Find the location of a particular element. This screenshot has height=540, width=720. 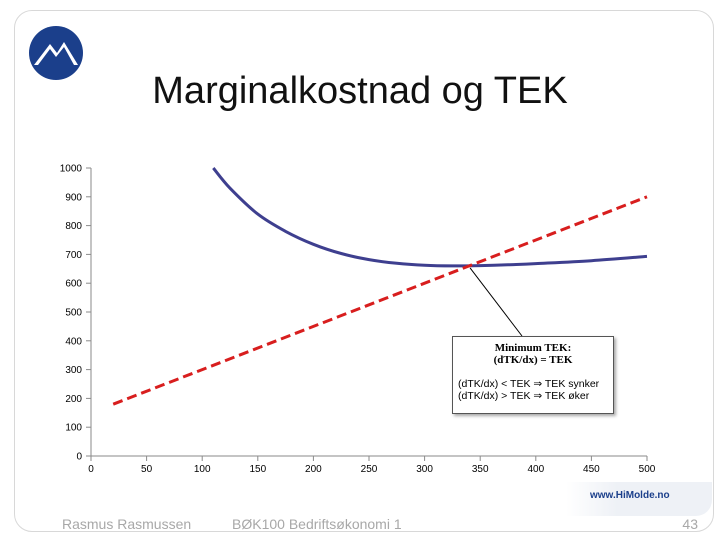

website-band is located at coordinates (639, 499).